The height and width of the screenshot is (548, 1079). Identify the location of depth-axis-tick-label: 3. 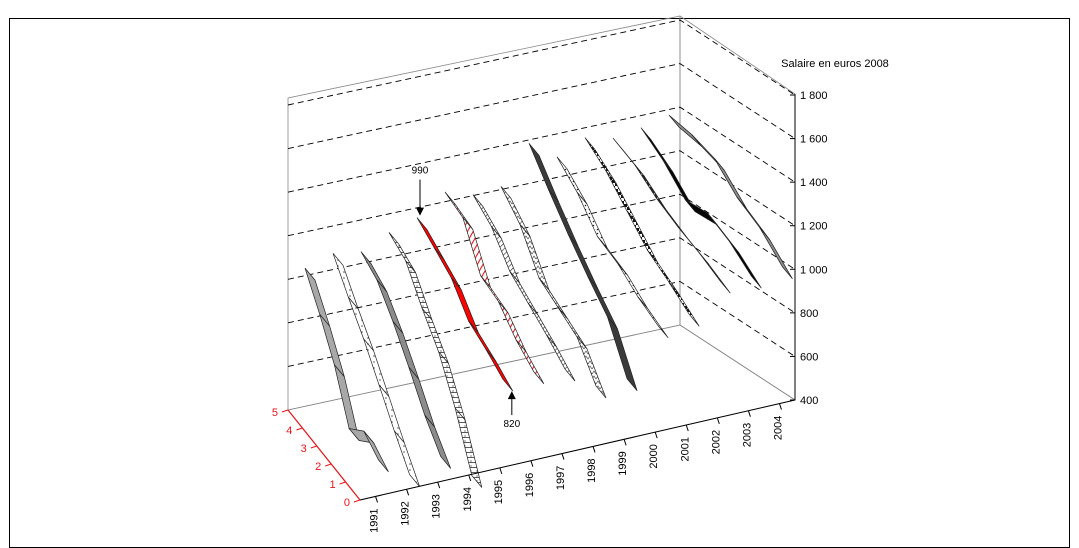
(304, 449).